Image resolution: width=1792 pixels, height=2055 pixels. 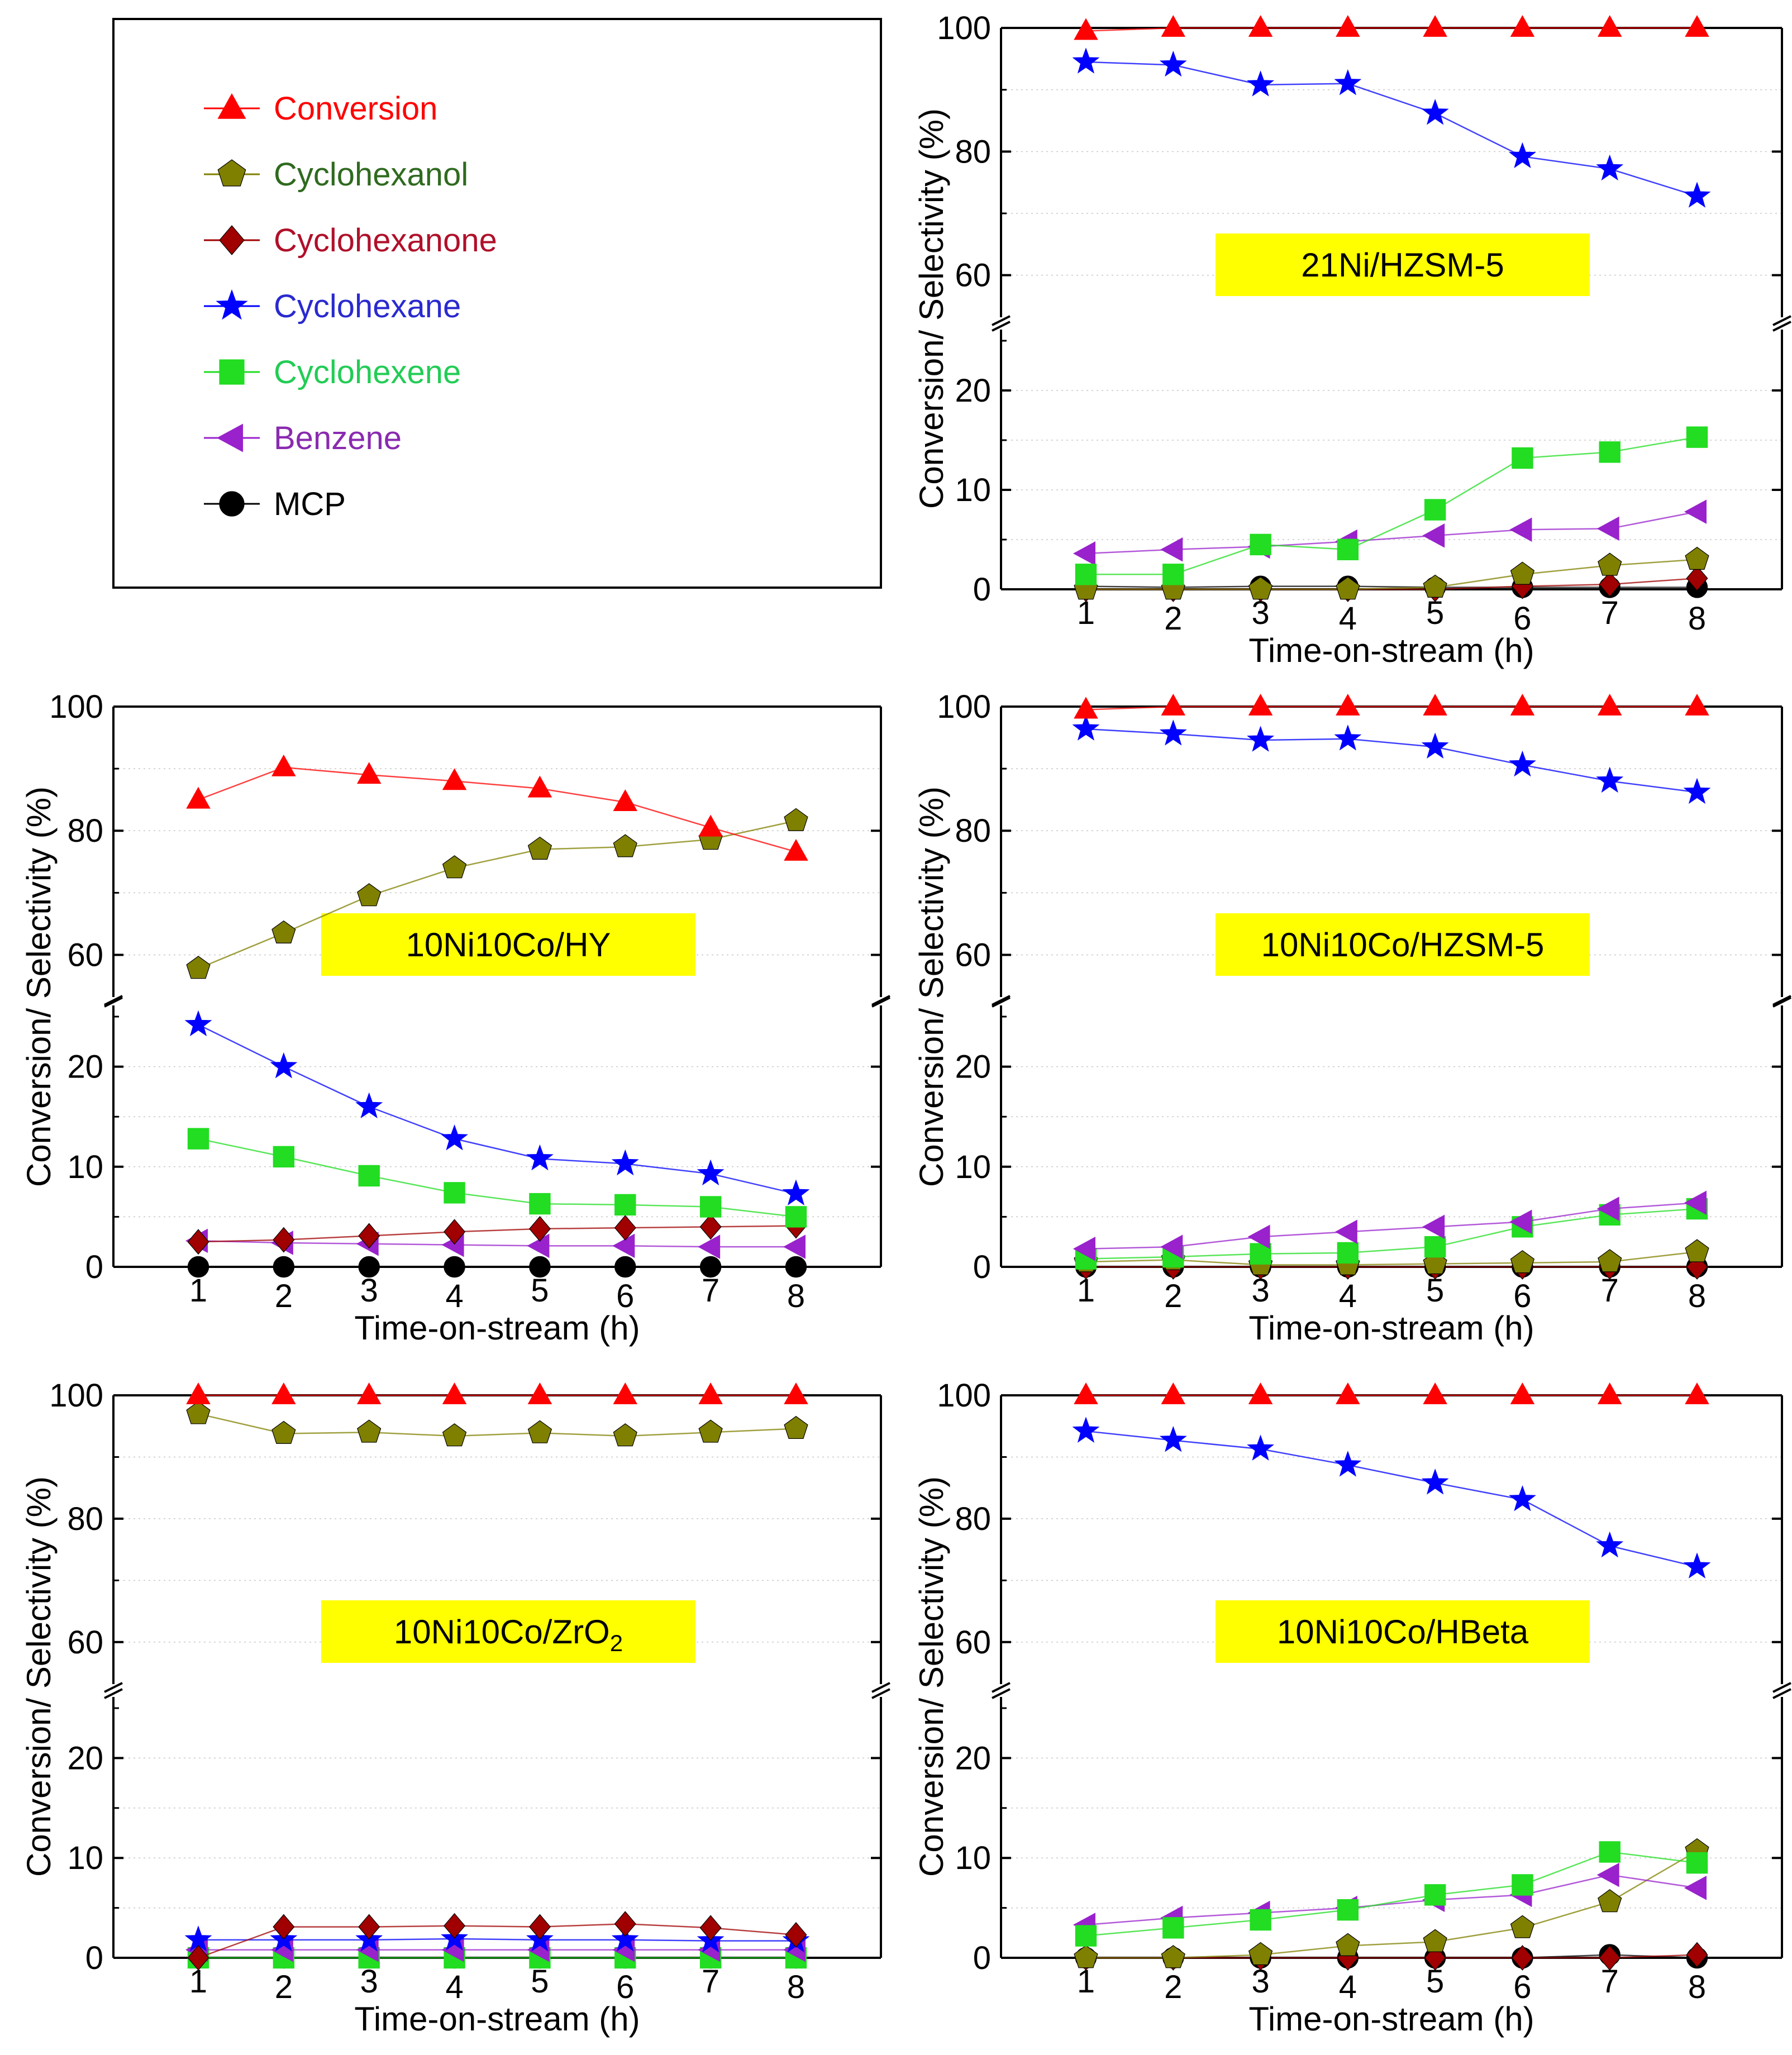 I want to click on series-line-cyclohexanone, so click(x=497, y=1234).